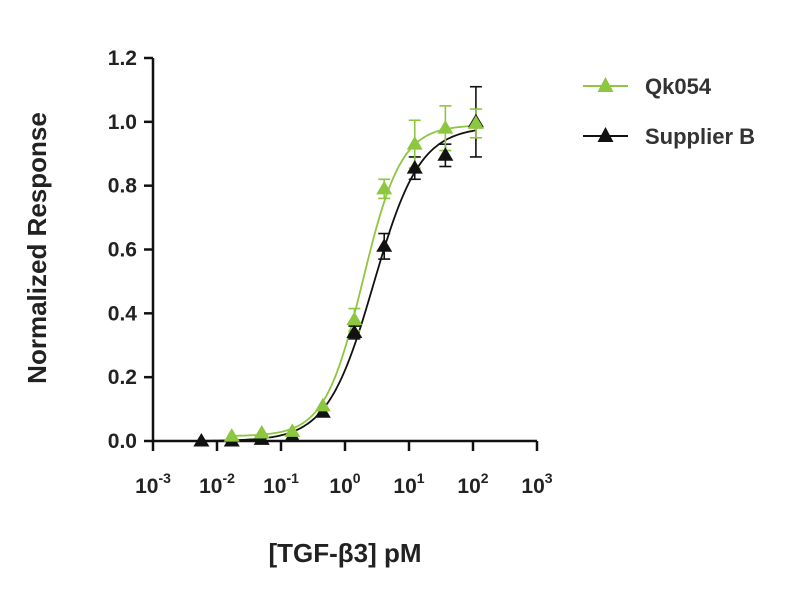  I want to click on y-tick-label: 0.2, so click(122, 377).